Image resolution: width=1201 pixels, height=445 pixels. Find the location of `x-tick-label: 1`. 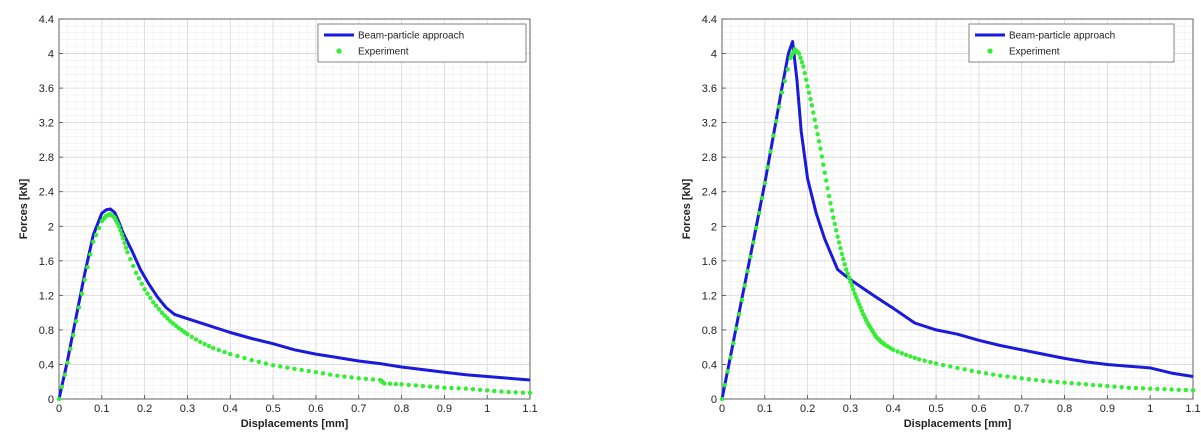

x-tick-label: 1 is located at coordinates (1150, 409).